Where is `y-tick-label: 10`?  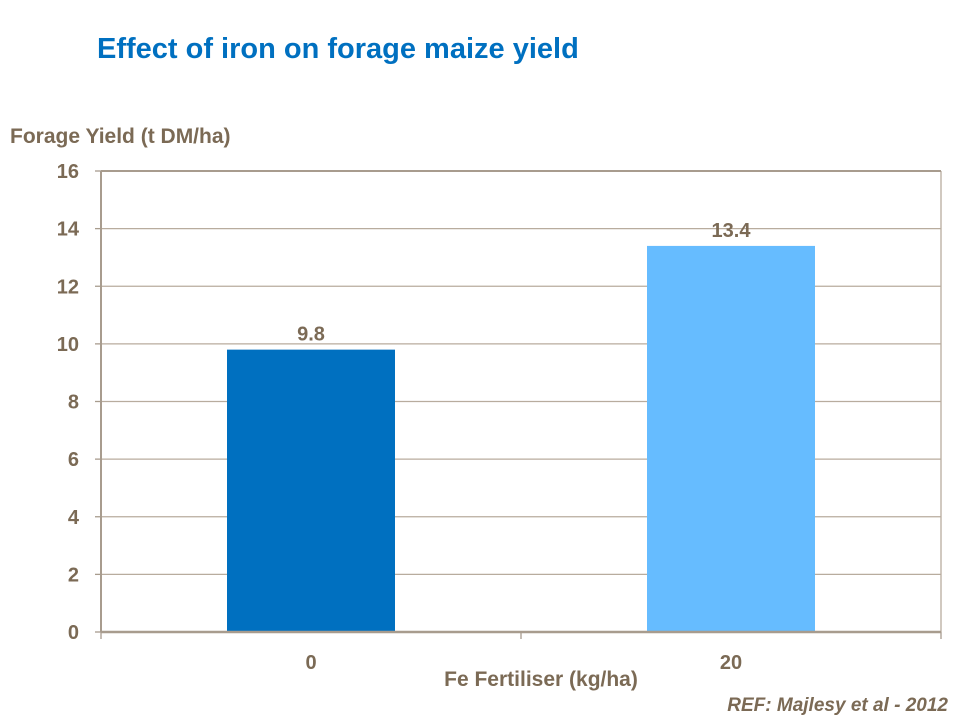
y-tick-label: 10 is located at coordinates (68, 345).